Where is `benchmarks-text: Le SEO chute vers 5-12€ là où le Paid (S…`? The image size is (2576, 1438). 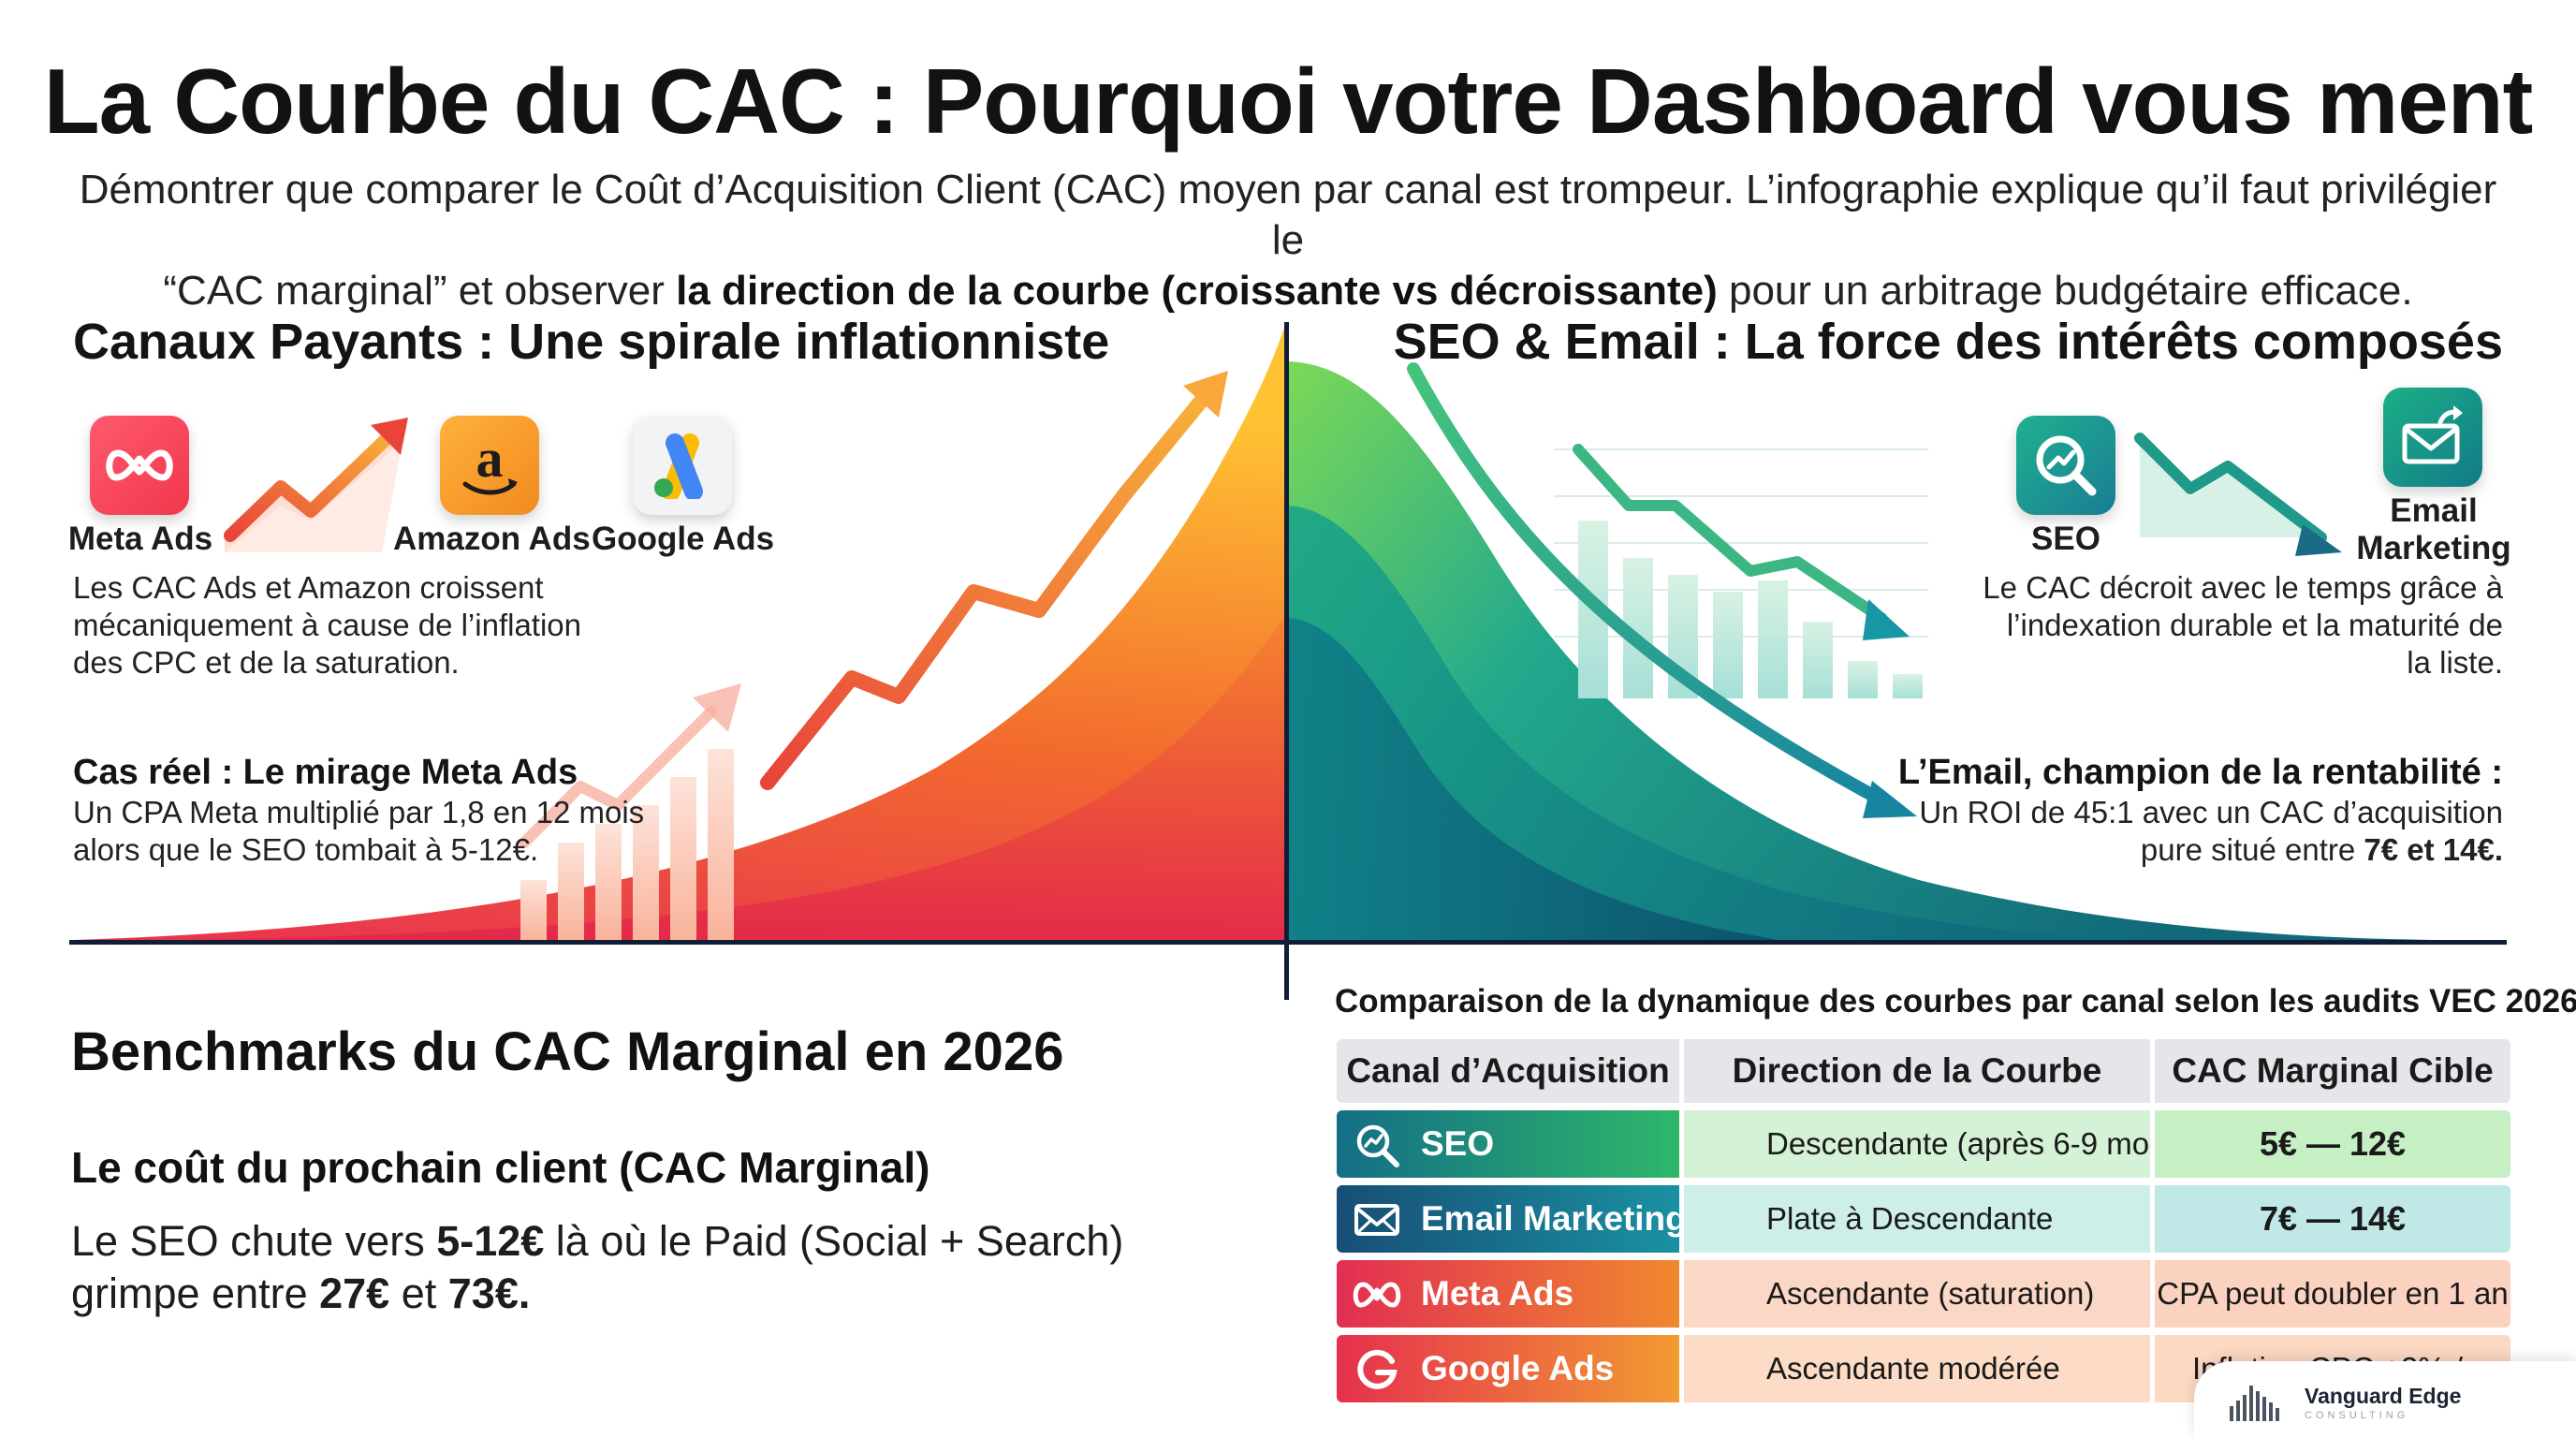
benchmarks-text: Le SEO chute vers 5-12€ là où le Paid (S… is located at coordinates (597, 1267).